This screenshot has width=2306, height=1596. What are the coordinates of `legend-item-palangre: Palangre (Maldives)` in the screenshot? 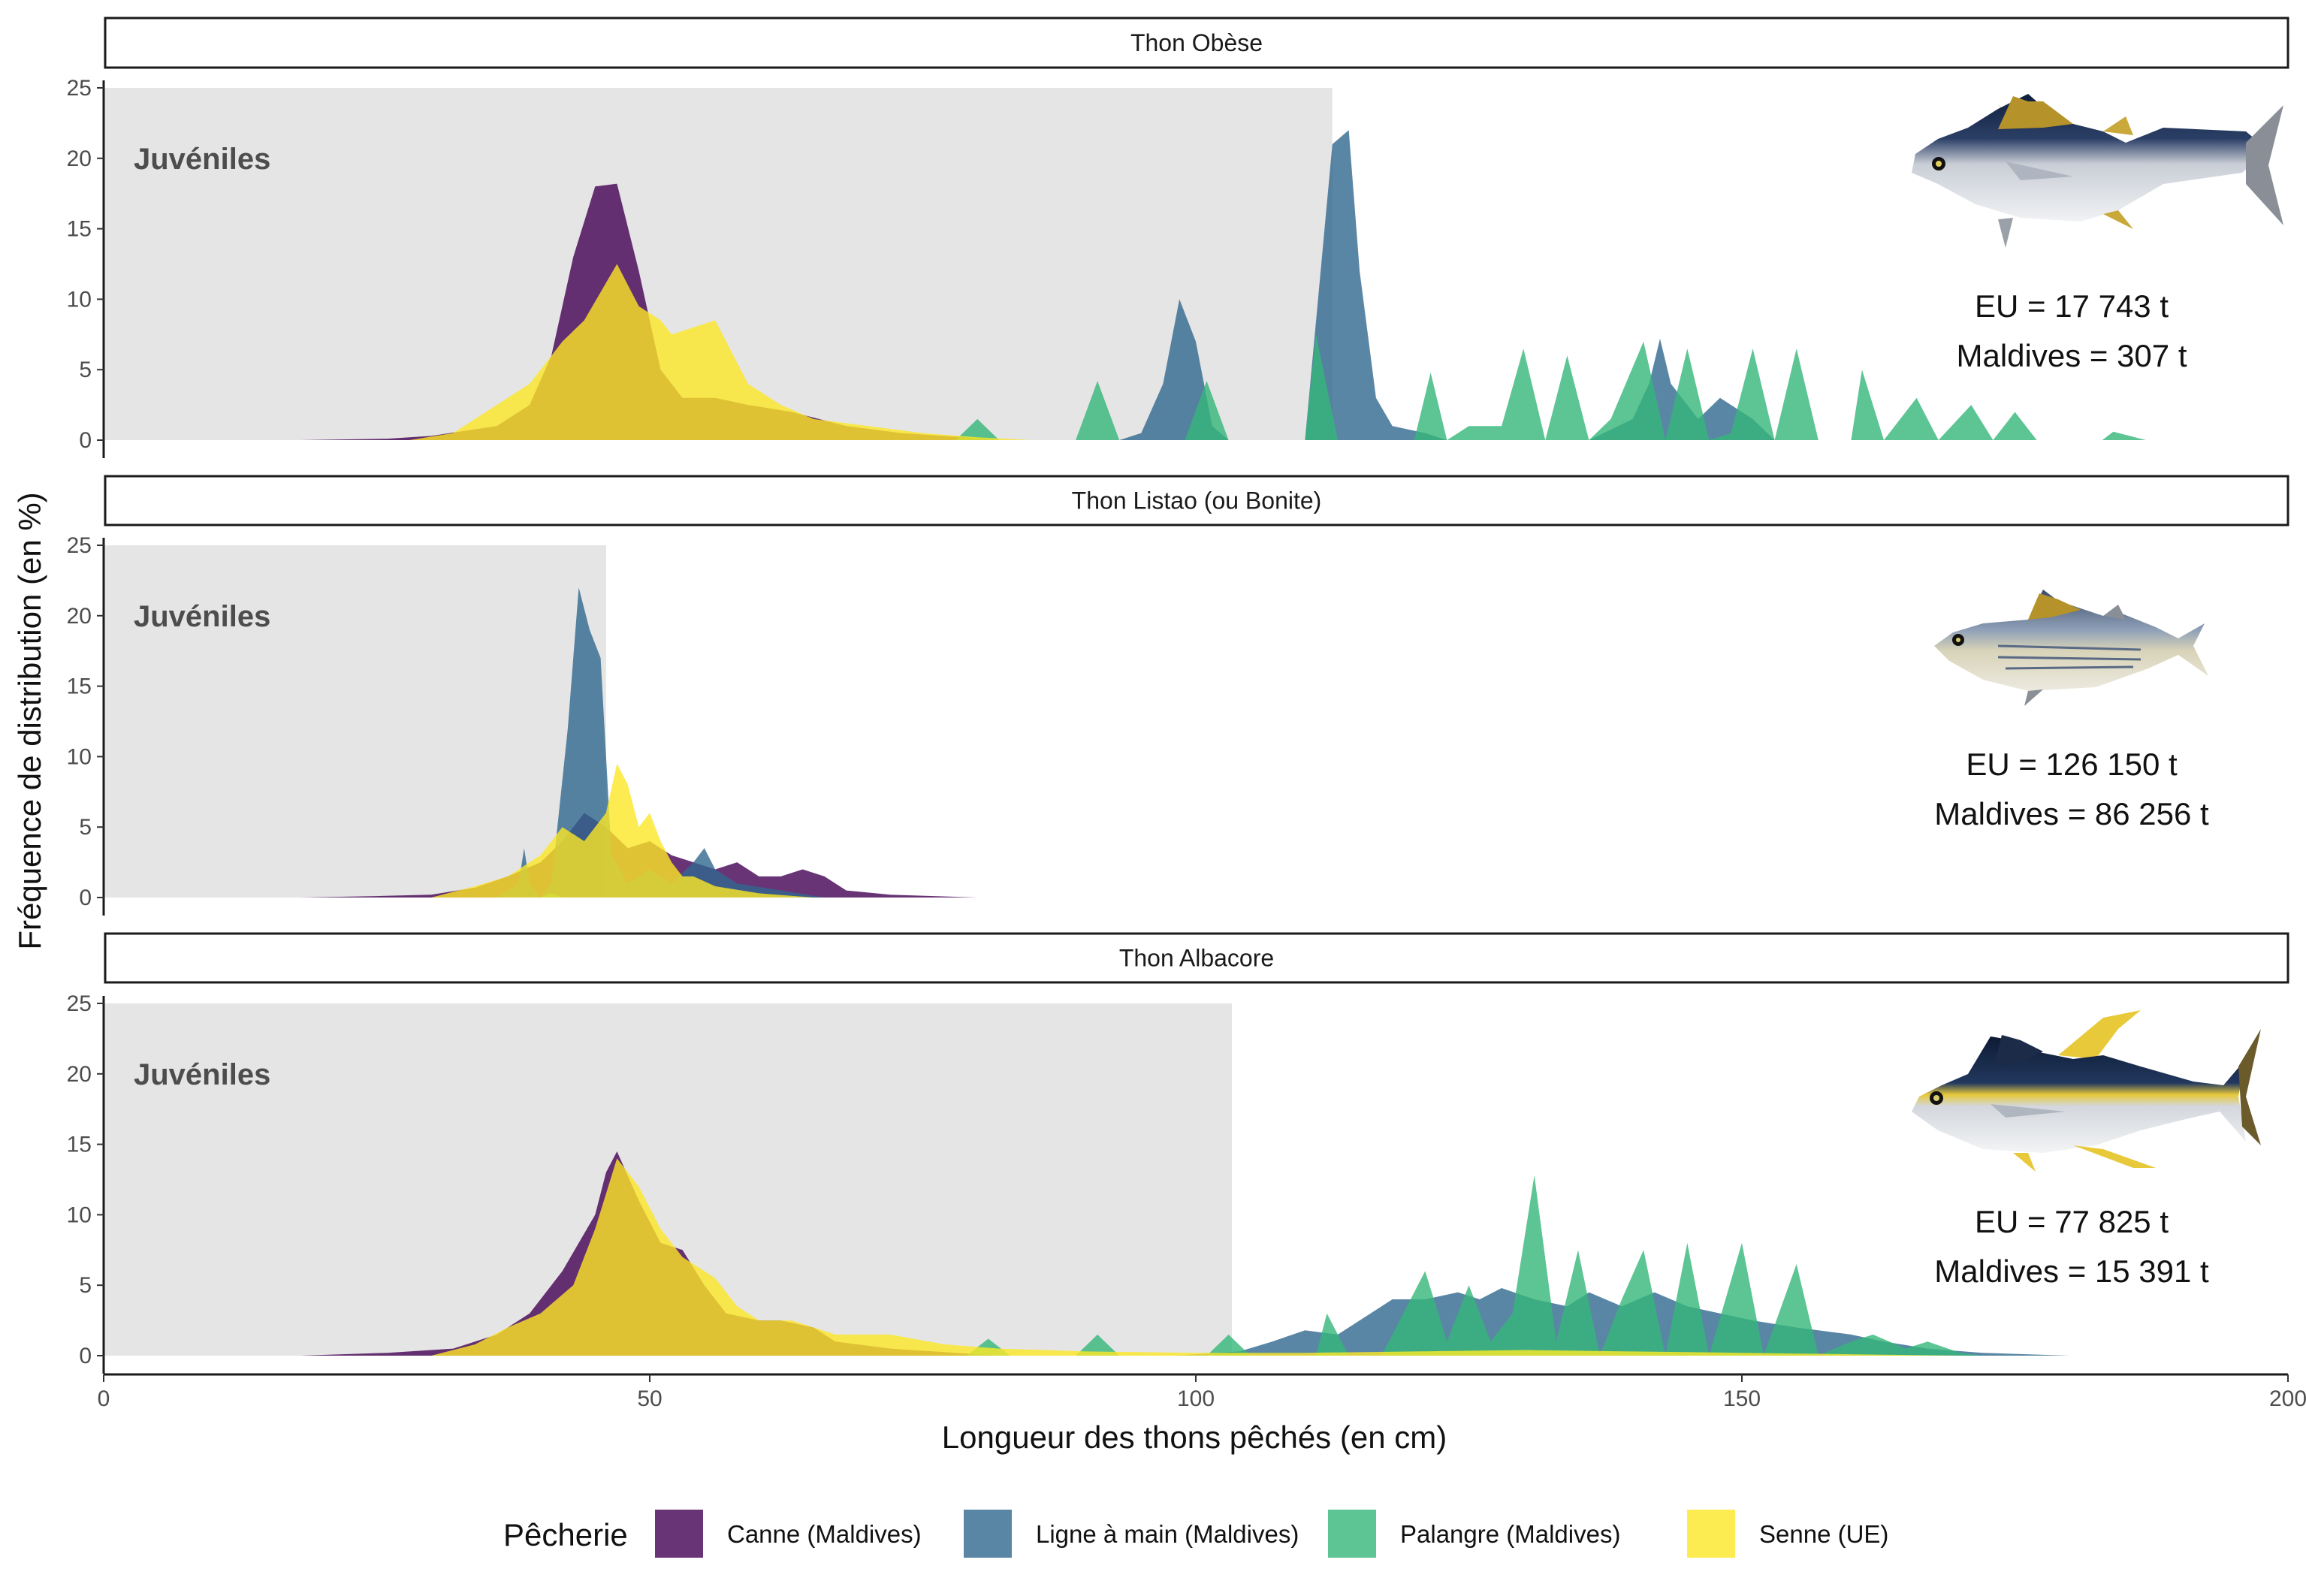 It's located at (1474, 1534).